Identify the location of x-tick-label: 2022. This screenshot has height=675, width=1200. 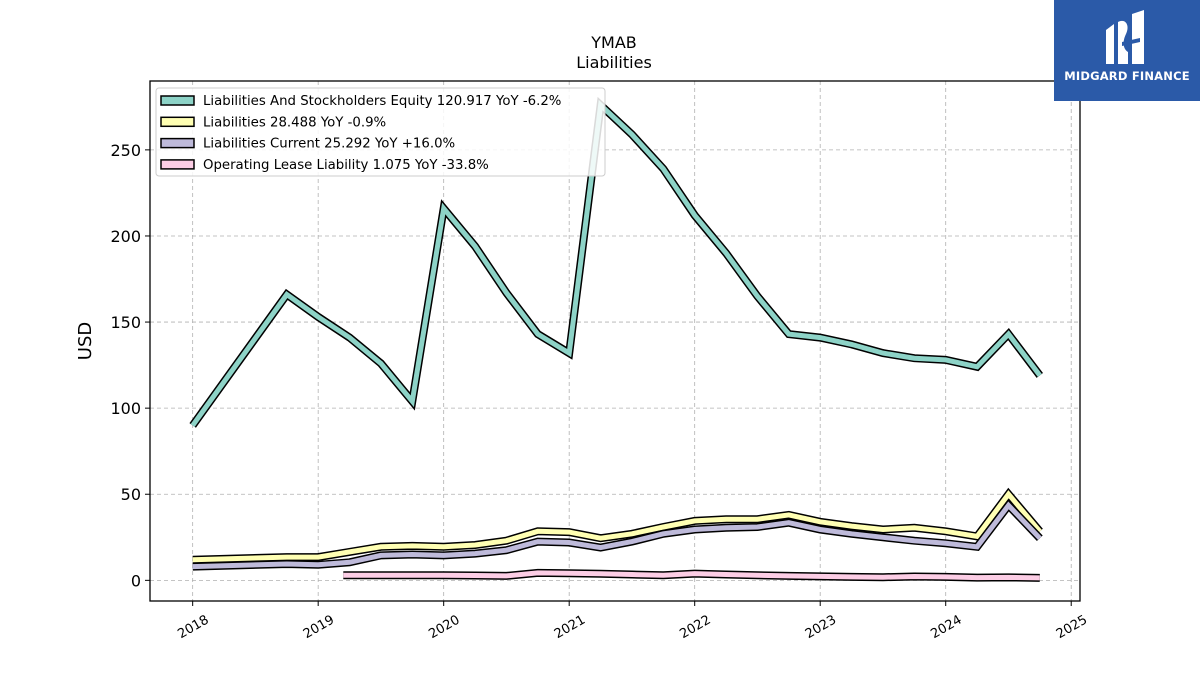
(695, 628).